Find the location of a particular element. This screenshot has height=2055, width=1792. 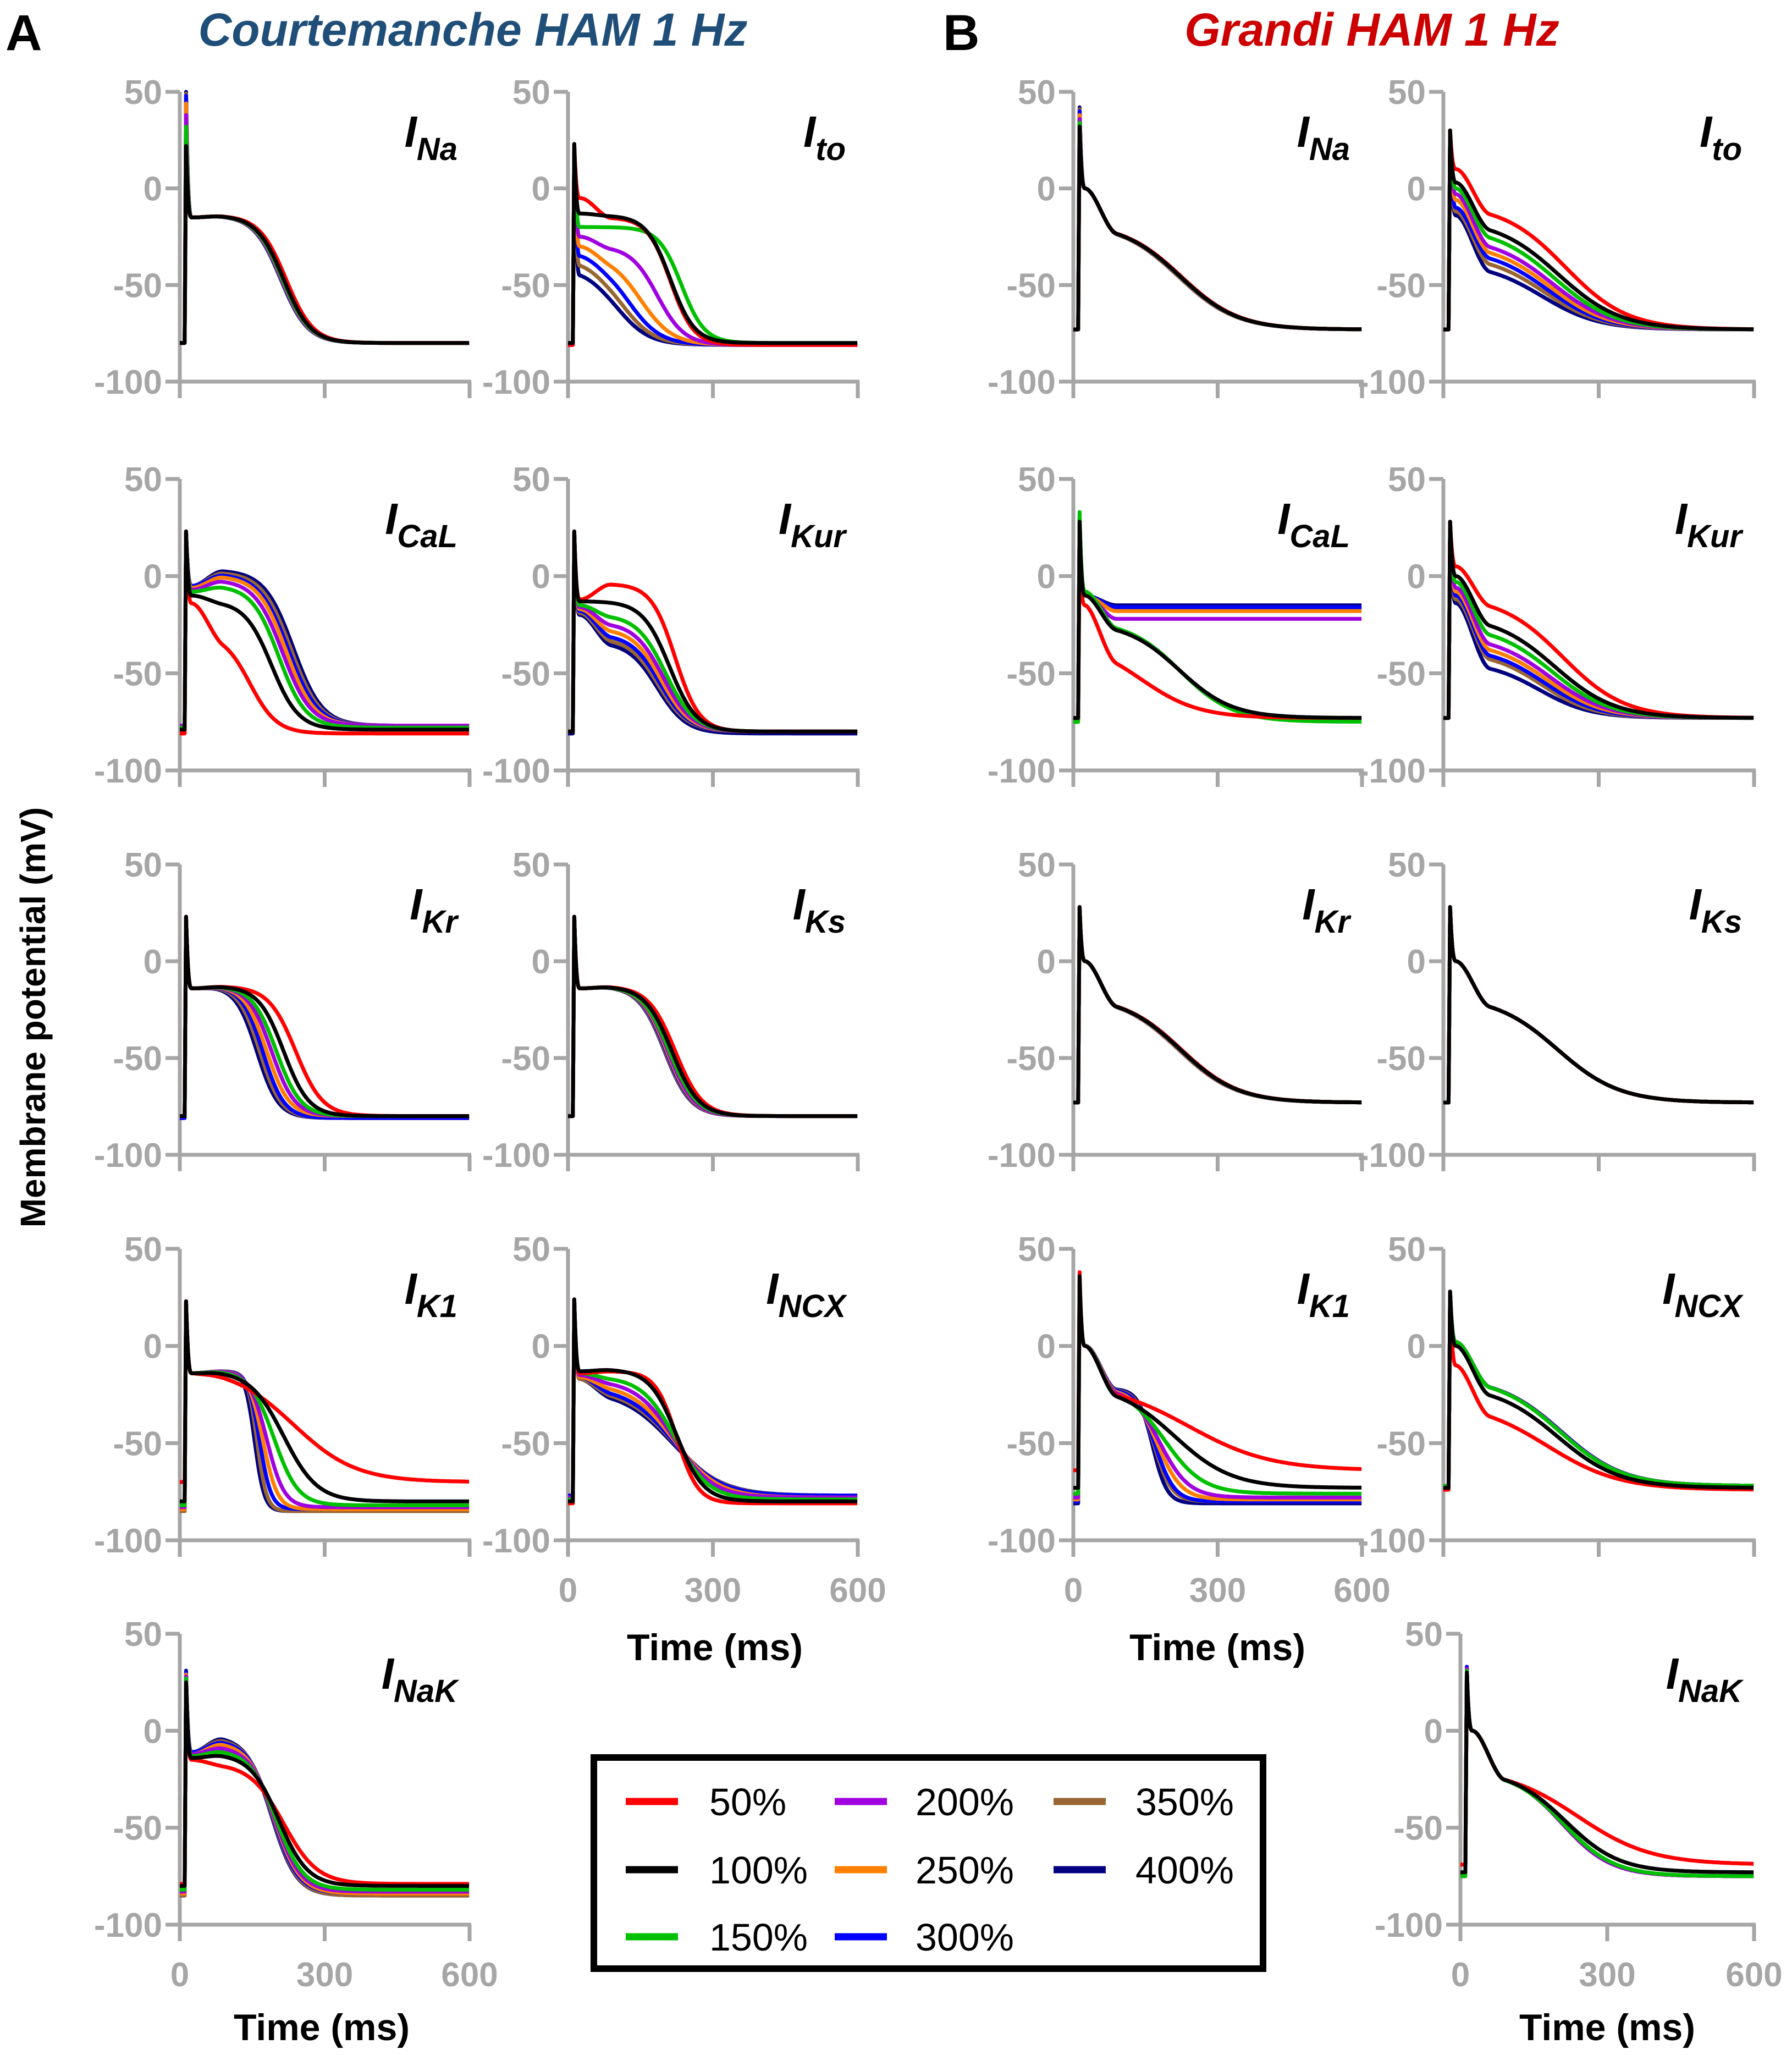

current-label: IK1 is located at coordinates (1323, 1294).